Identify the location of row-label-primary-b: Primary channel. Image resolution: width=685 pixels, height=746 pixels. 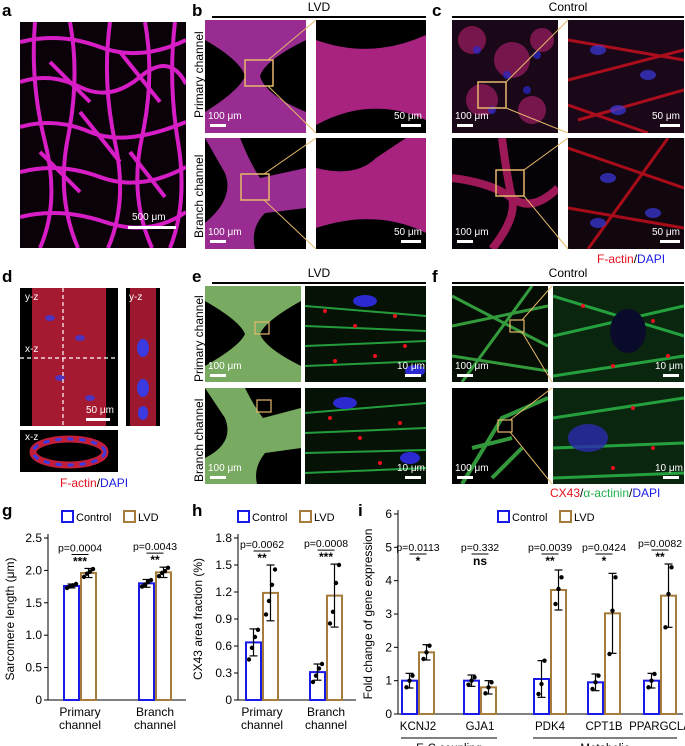
(199, 74).